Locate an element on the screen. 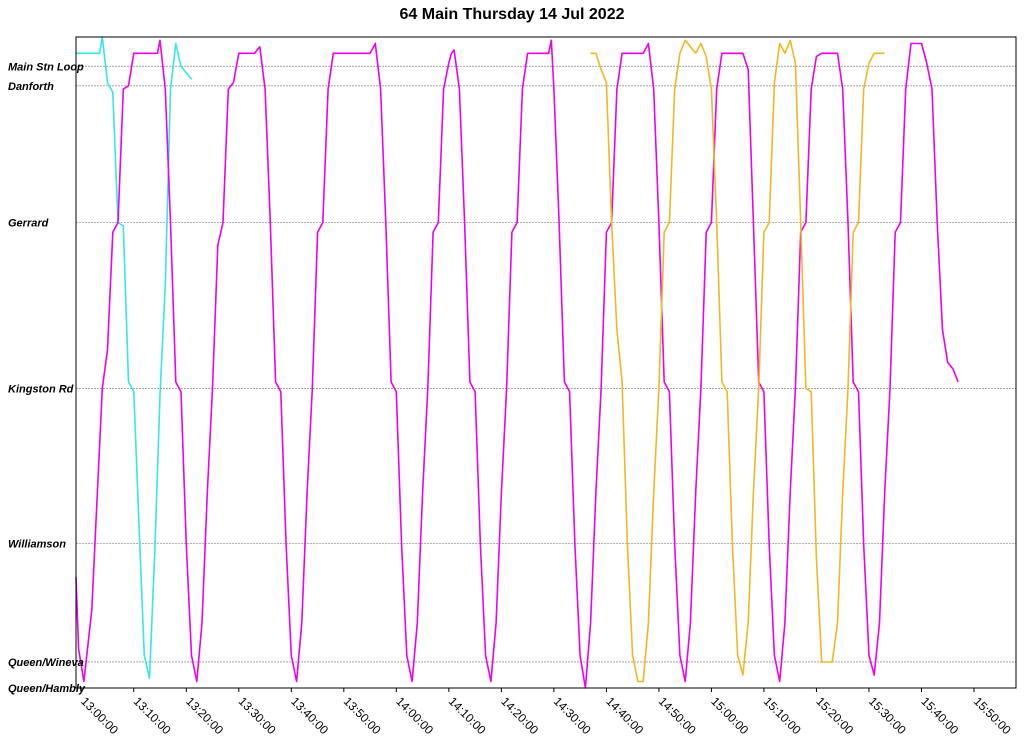  x-tick-label: 15:00:00 is located at coordinates (729, 715).